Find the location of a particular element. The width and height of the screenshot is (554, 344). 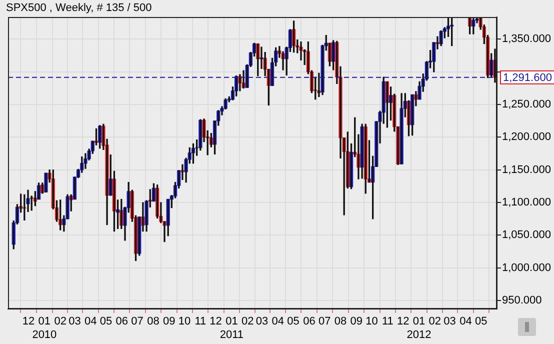

y-tick-label: 1,000.000 is located at coordinates (526, 268).